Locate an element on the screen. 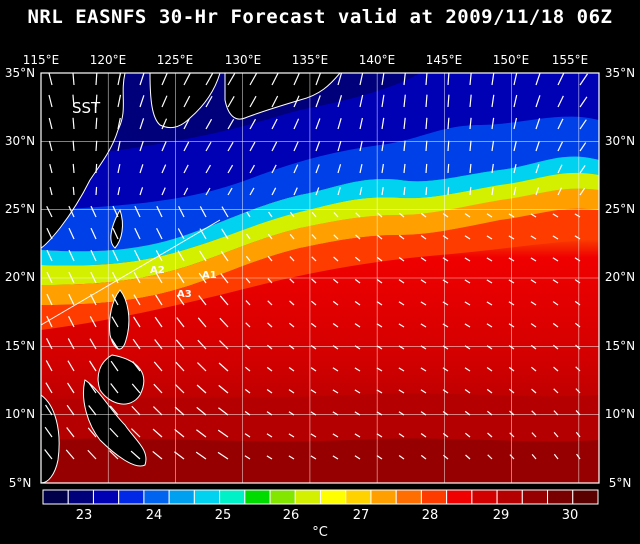 The width and height of the screenshot is (640, 544). colorbar is located at coordinates (320, 497).